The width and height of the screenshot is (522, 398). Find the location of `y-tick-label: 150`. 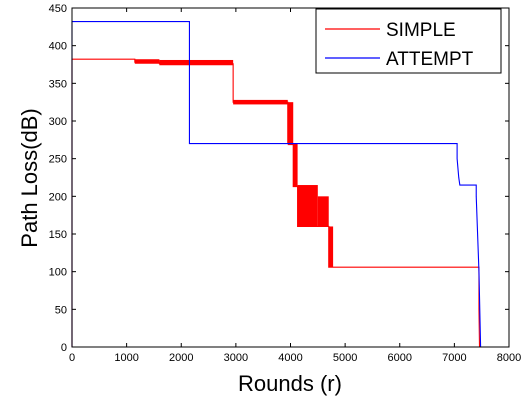

y-tick-label: 150 is located at coordinates (58, 235).